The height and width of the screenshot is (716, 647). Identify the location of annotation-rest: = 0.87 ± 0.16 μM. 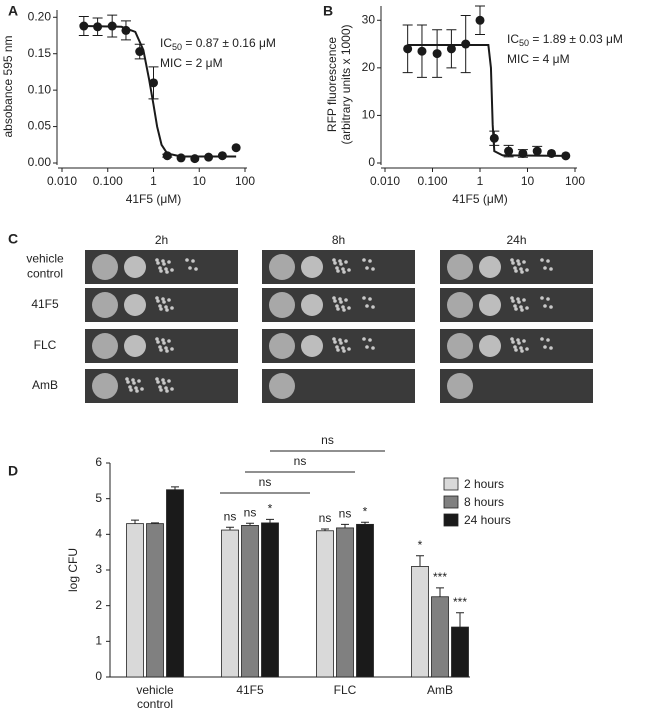
(229, 43).